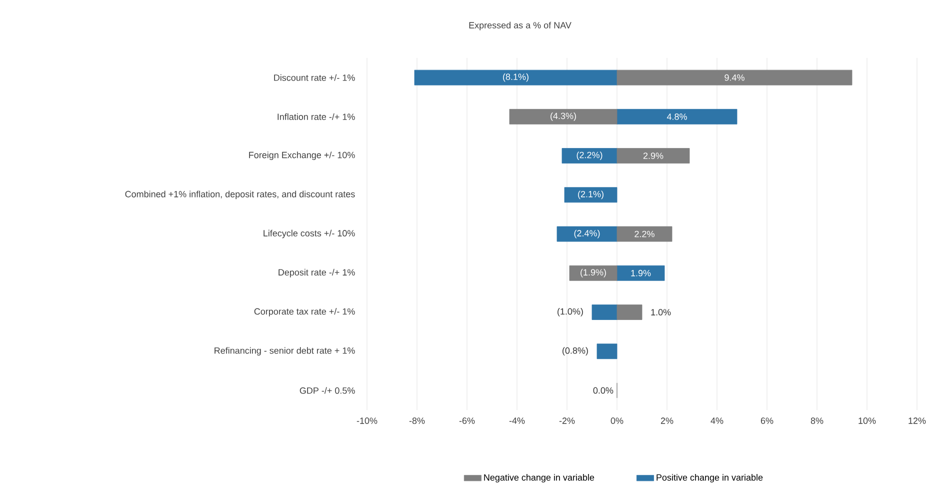  Describe the element at coordinates (617, 421) in the screenshot. I see `x-tick-label: 0%` at that location.